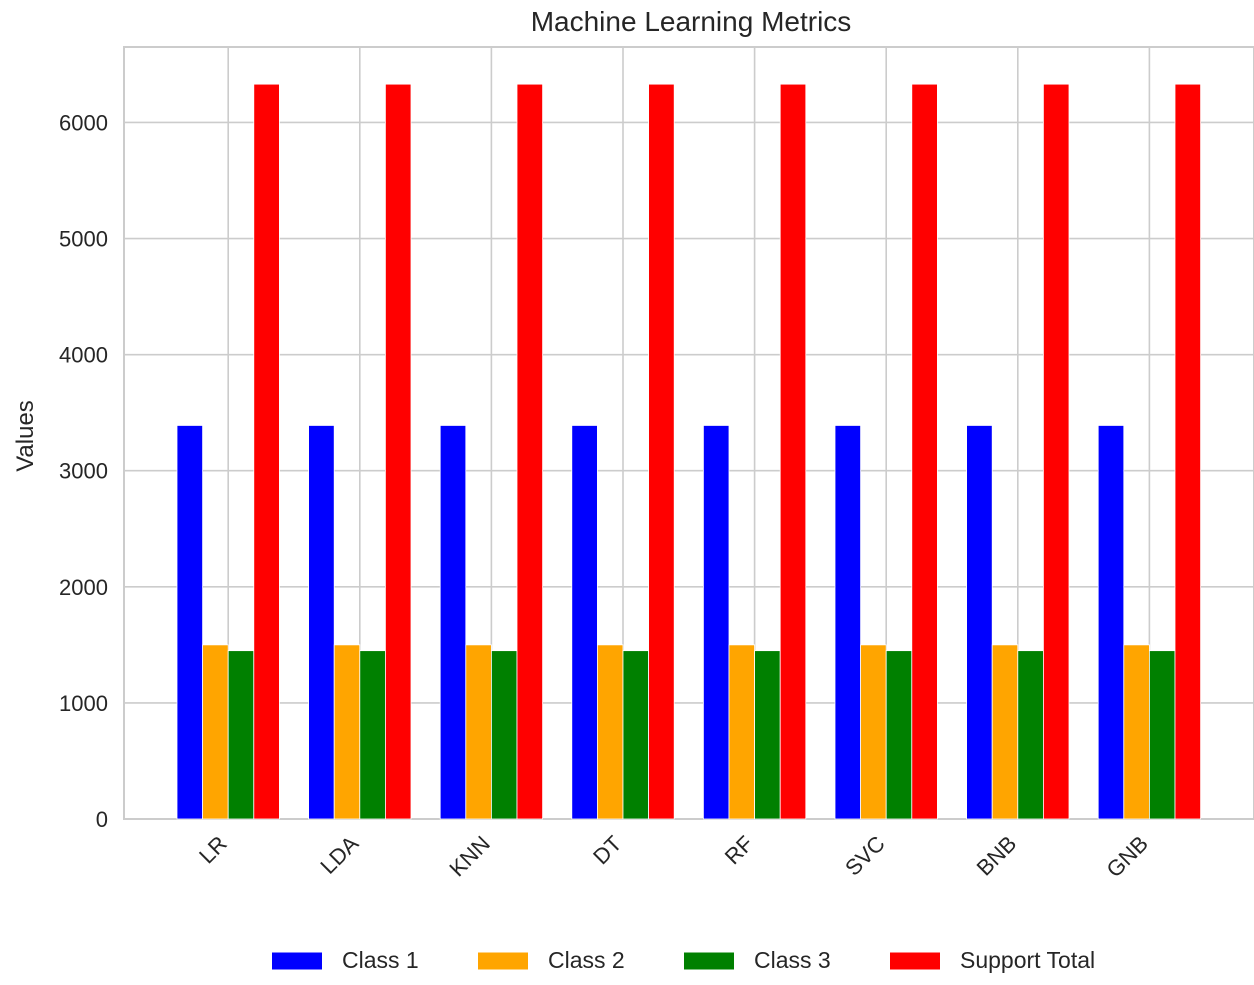  I want to click on bar-class-2-svc, so click(873, 732).